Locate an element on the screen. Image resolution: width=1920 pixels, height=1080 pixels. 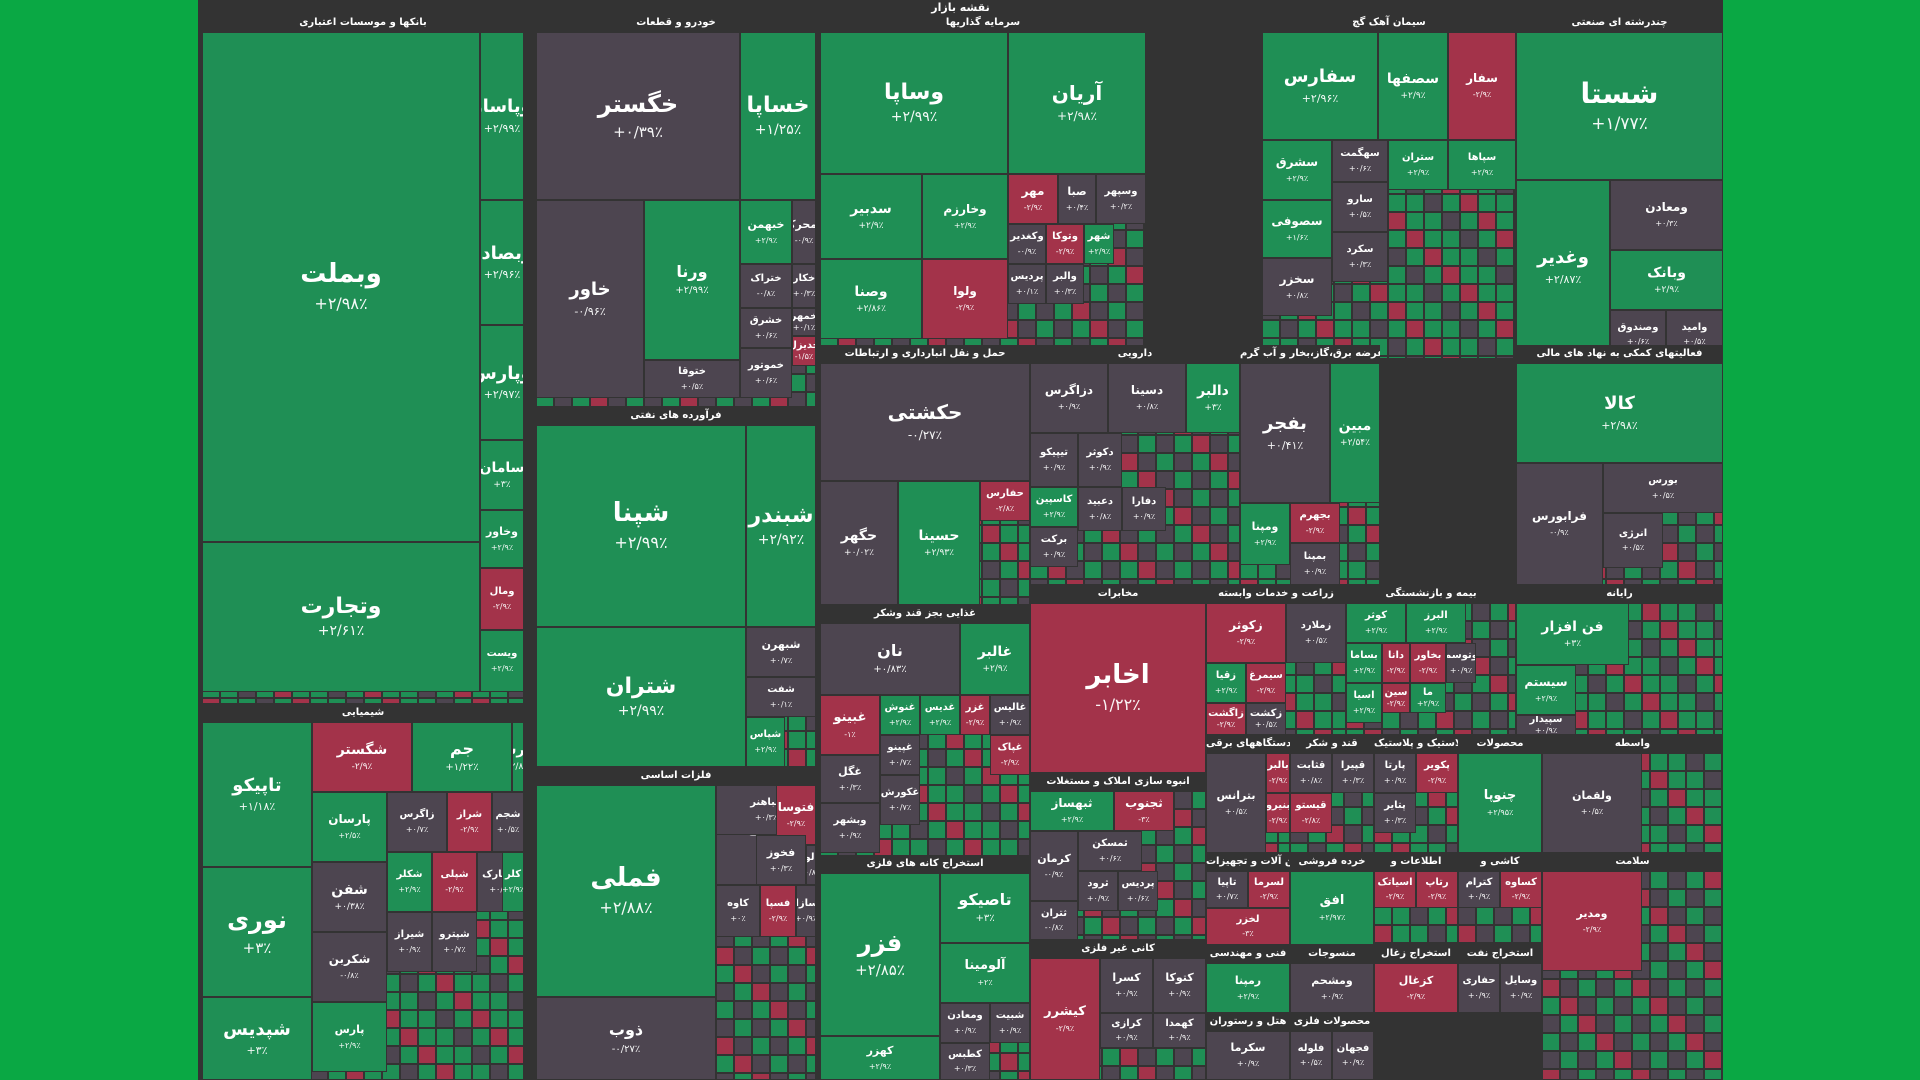
stock-tile: بفجر +۰/۴۱٪ is located at coordinates (1285, 433).